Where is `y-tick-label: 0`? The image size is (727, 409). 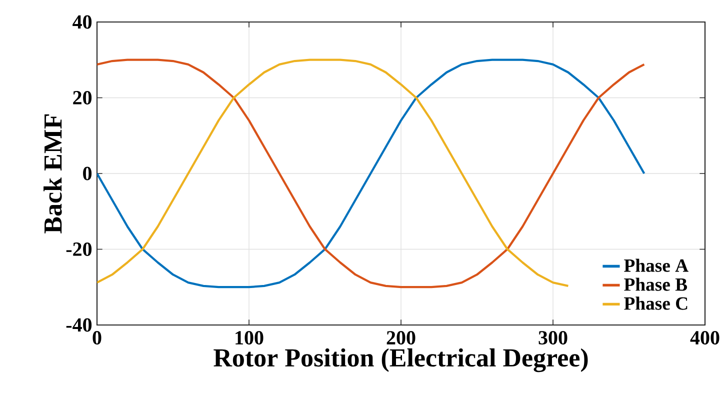 y-tick-label: 0 is located at coordinates (87, 173).